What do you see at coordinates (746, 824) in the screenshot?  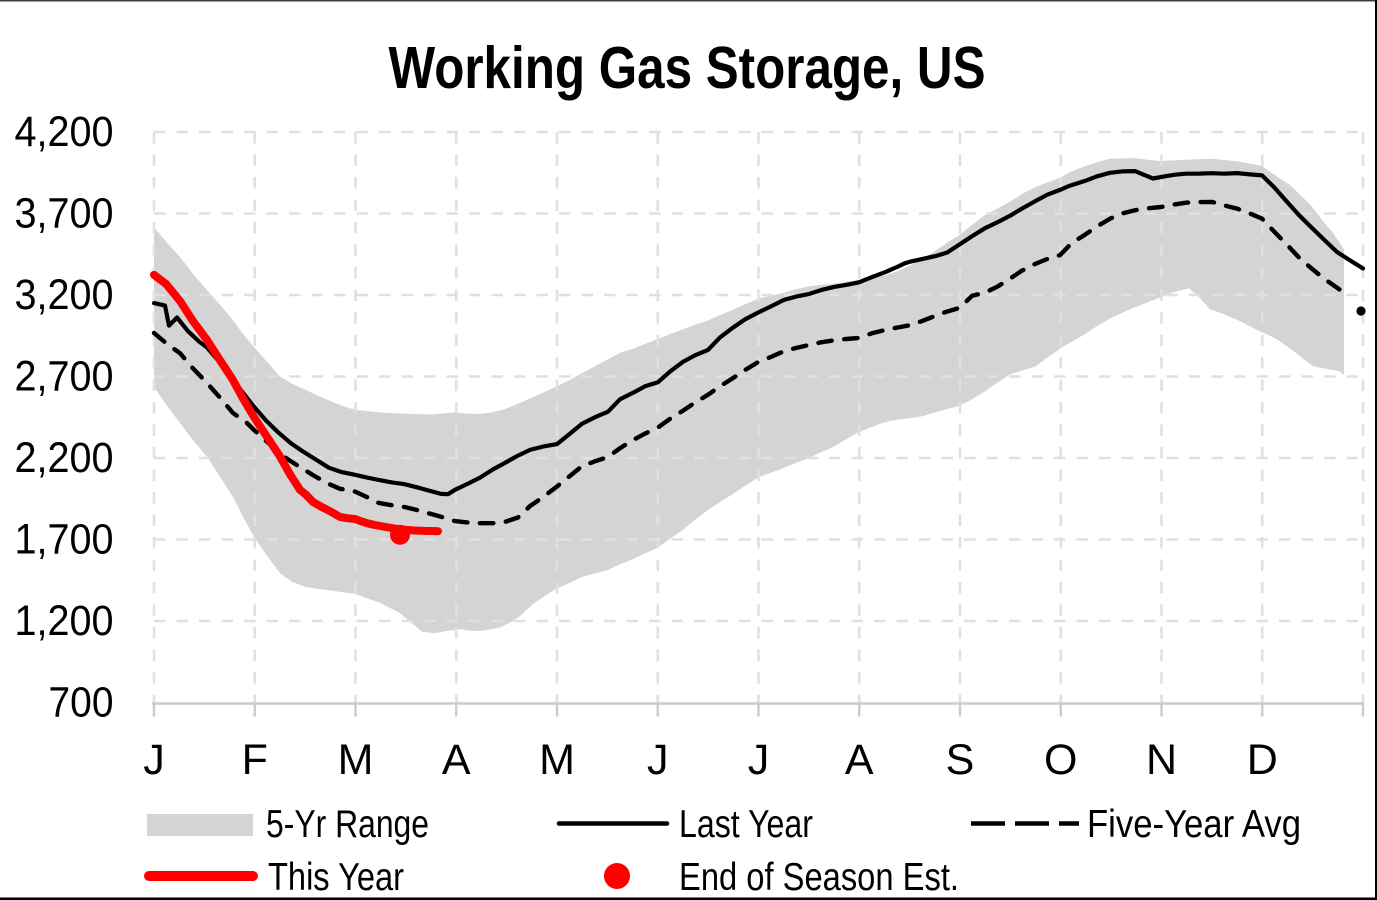 I see `svg-text: Last Year` at bounding box center [746, 824].